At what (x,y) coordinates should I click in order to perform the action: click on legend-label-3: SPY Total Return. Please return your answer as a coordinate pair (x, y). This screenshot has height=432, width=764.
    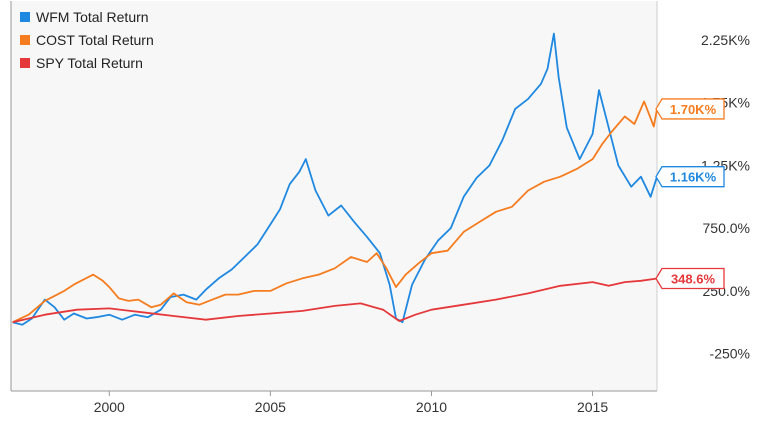
    Looking at the image, I should click on (89, 63).